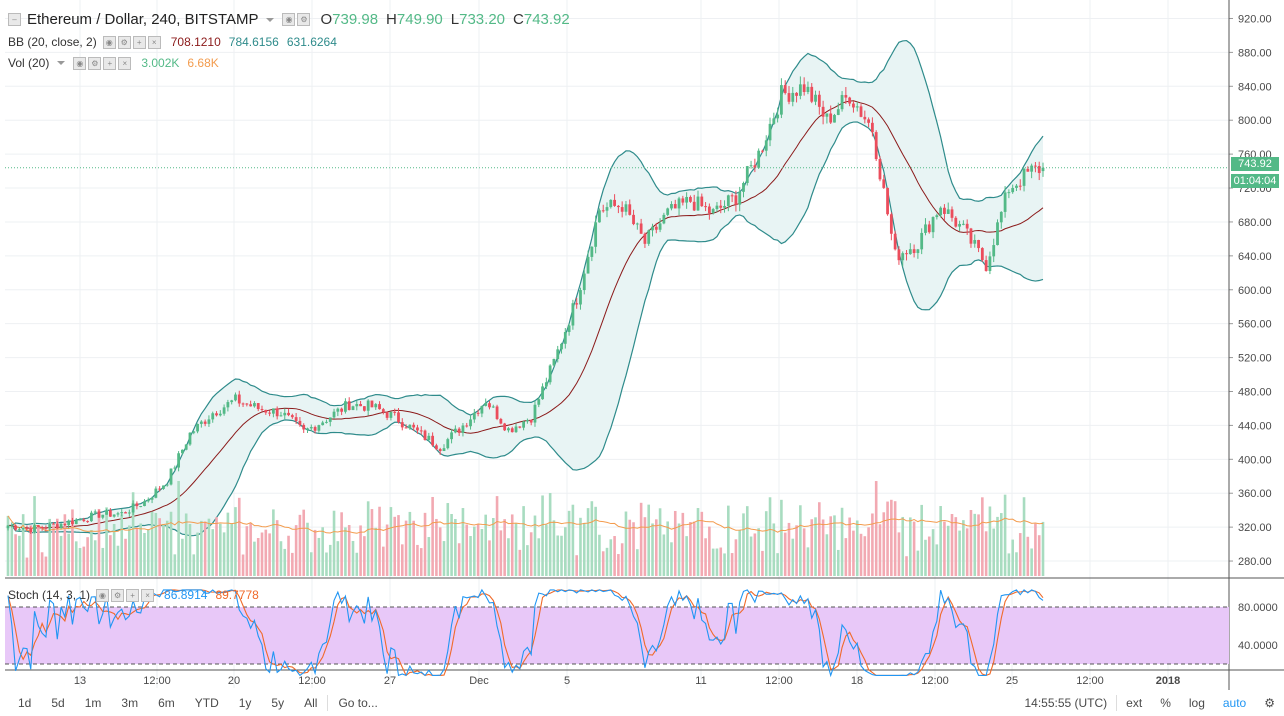 The image size is (1284, 716). Describe the element at coordinates (166, 703) in the screenshot. I see `range-6m: 6m` at that location.